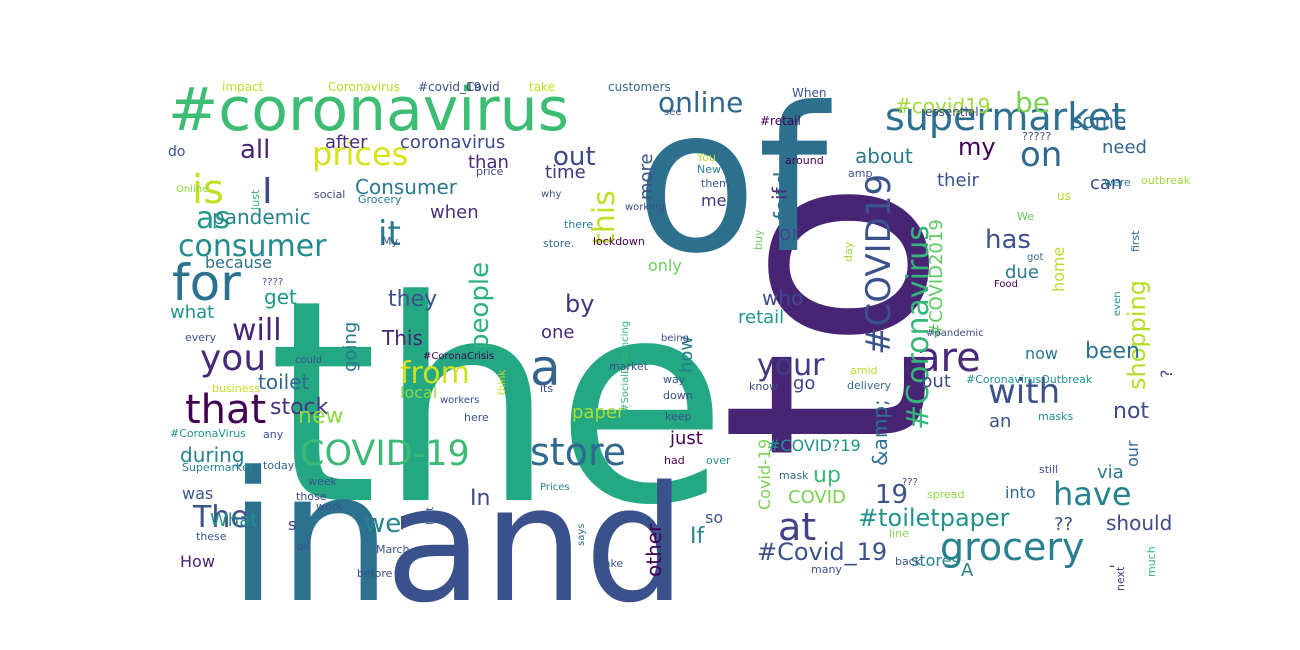 The image size is (1300, 650). Describe the element at coordinates (213, 218) in the screenshot. I see `word-as-26: as` at that location.